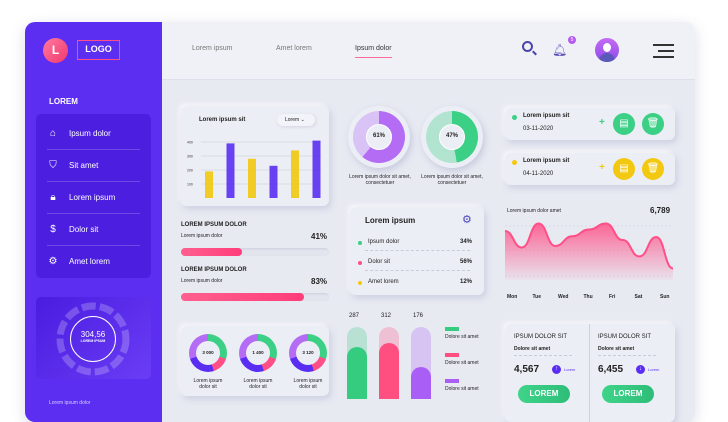 The width and height of the screenshot is (728, 422). I want to click on ring-chart-1: 61%, so click(379, 137).